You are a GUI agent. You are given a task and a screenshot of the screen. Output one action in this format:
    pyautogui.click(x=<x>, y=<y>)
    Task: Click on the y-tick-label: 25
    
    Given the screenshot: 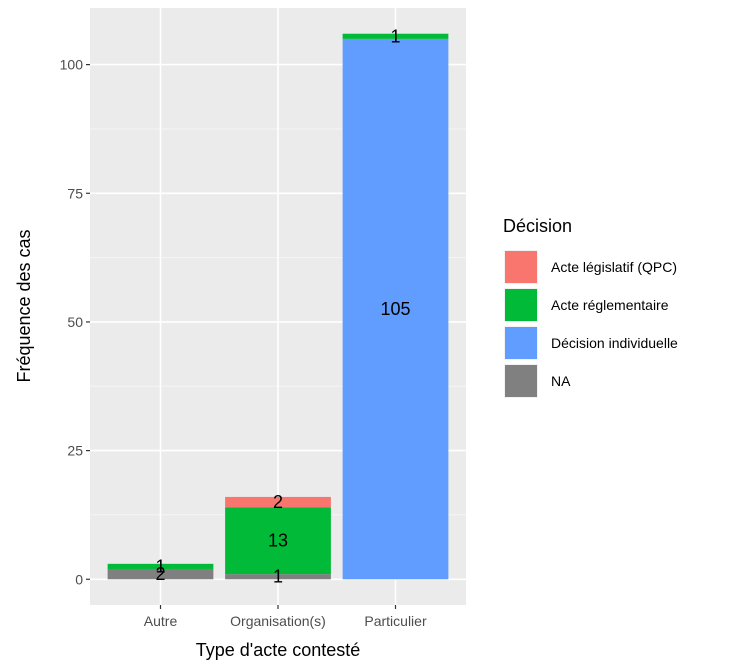 What is the action you would take?
    pyautogui.click(x=75, y=451)
    